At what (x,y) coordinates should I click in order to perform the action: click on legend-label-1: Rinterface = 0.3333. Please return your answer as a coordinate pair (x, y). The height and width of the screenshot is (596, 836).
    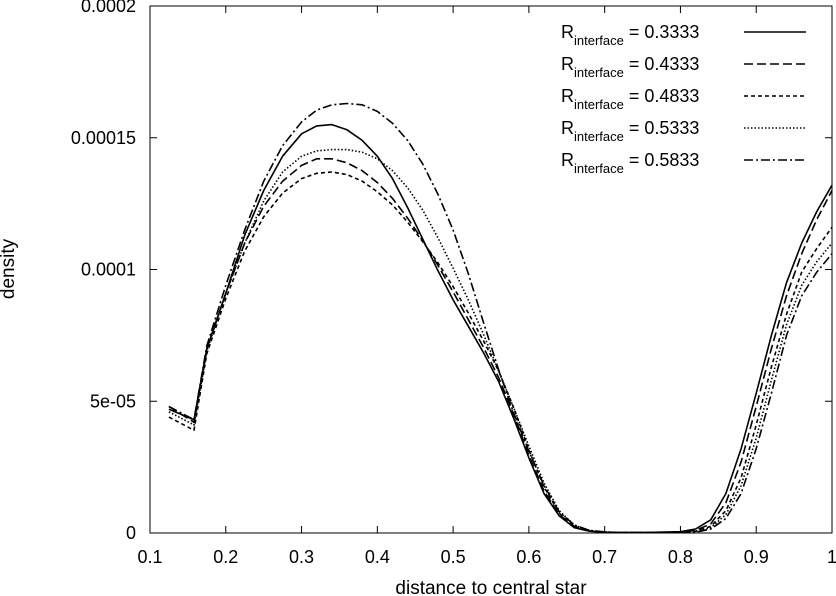
    Looking at the image, I should click on (630, 35).